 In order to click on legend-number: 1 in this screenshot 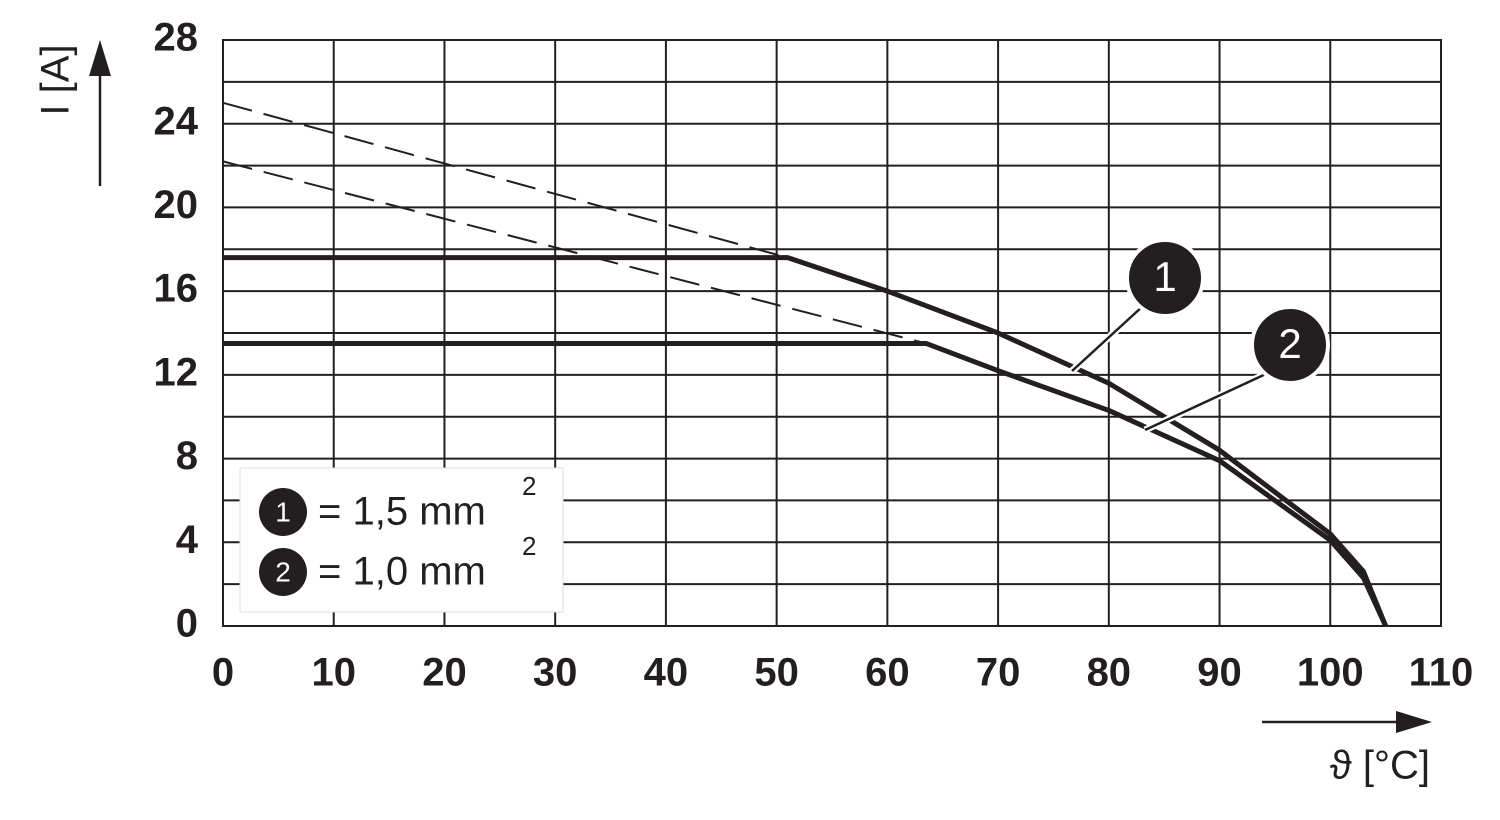, I will do `click(283, 511)`.